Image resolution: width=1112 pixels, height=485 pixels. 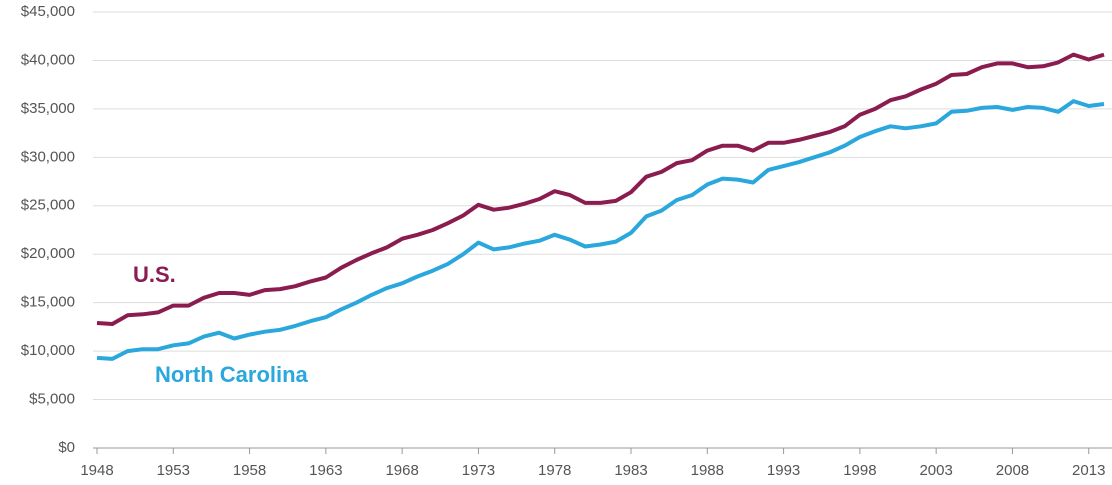 I want to click on x-tick-label: 2003, so click(x=935, y=470).